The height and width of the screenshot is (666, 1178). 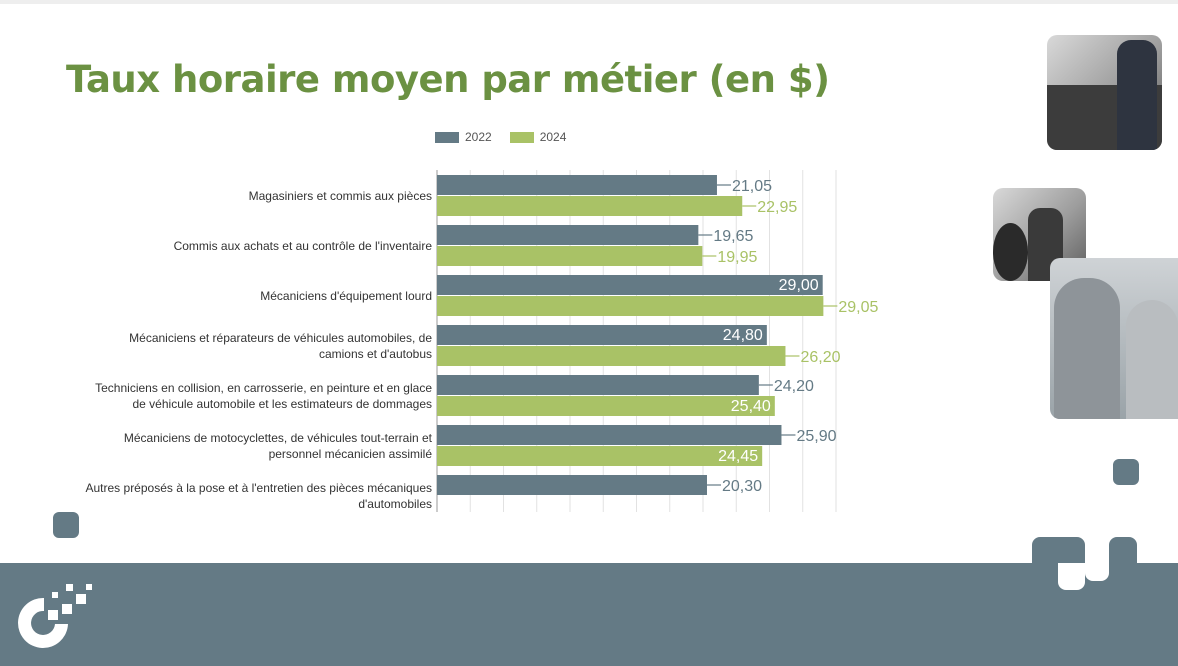 I want to click on legend-item-2022: 2022, so click(x=463, y=137).